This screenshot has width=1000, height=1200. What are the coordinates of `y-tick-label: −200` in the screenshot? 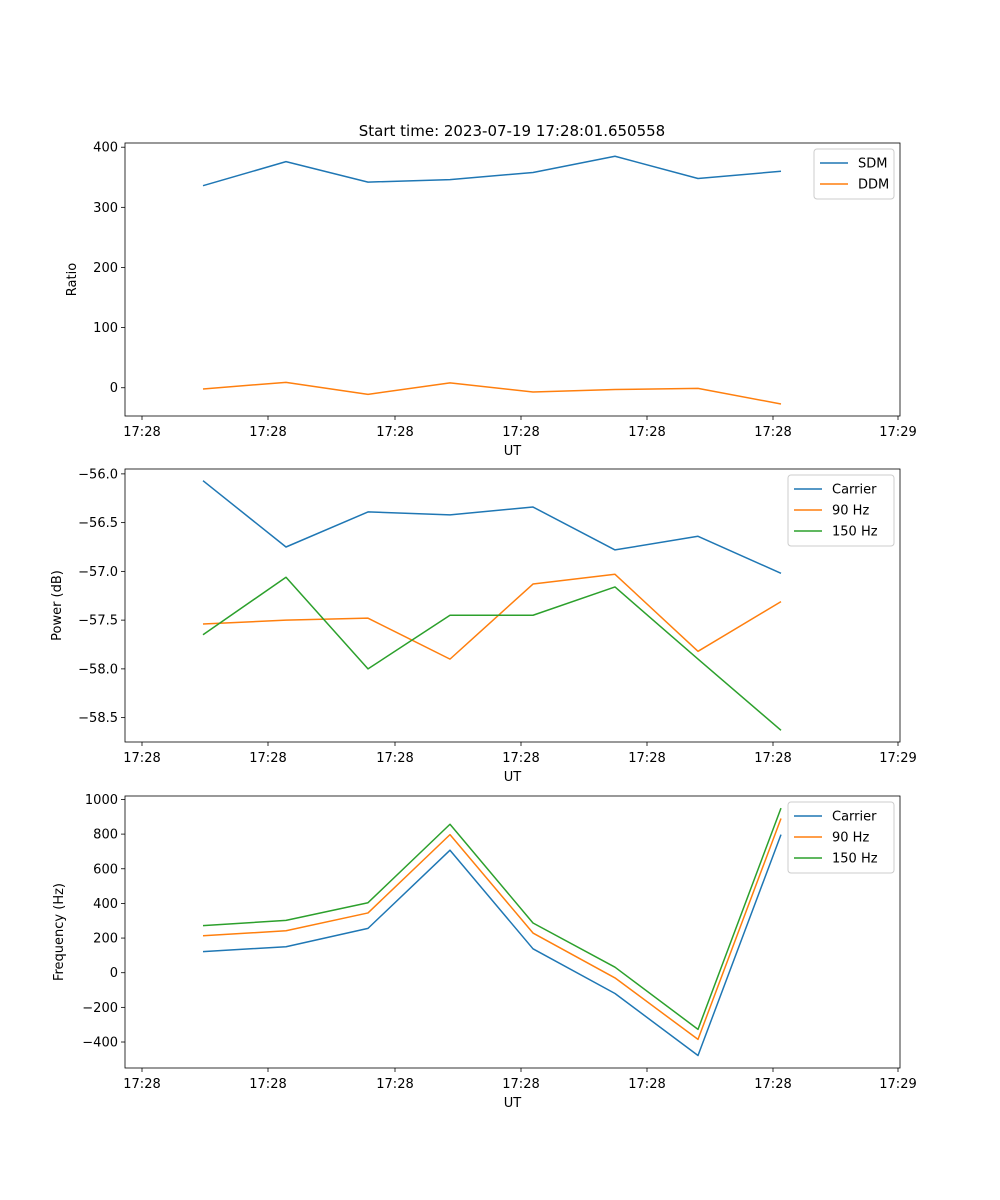 It's located at (100, 1008).